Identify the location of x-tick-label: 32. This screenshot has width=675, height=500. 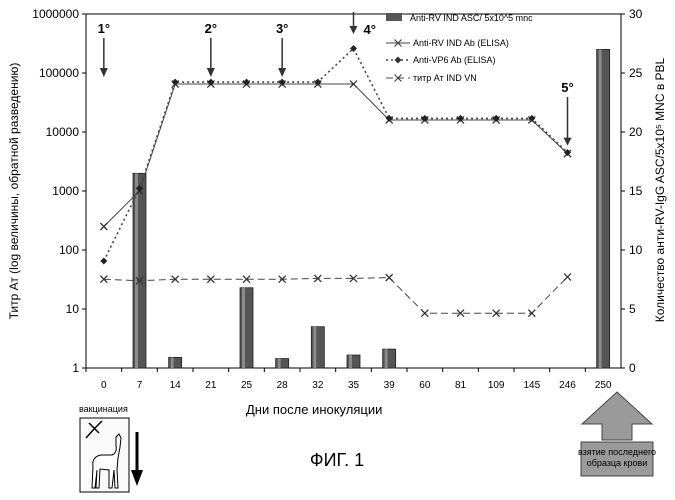
(318, 385).